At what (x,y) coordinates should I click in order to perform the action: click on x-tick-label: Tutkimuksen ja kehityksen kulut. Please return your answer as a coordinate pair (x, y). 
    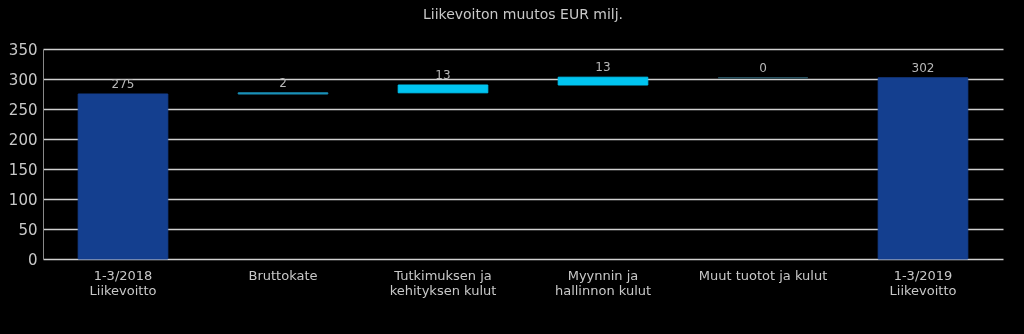
    Looking at the image, I should click on (443, 282).